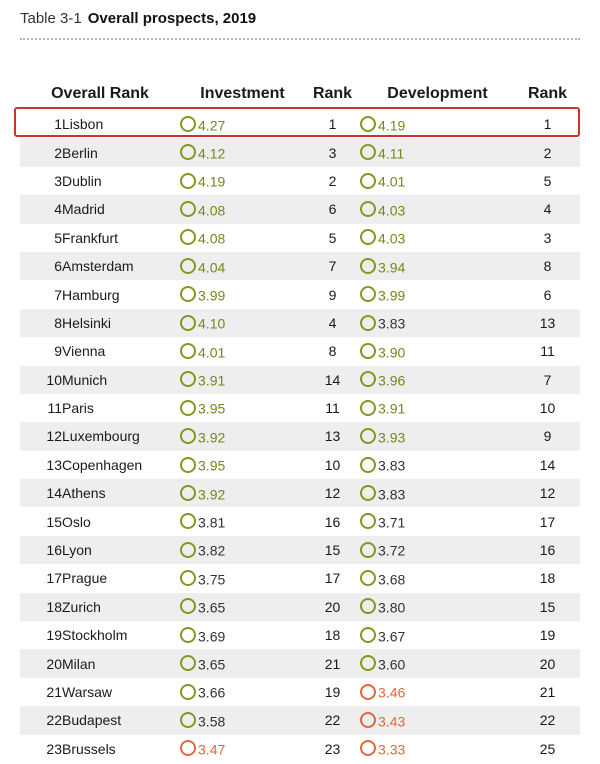 Image resolution: width=600 pixels, height=764 pixels. I want to click on investment-rank-cell: 9, so click(332, 294).